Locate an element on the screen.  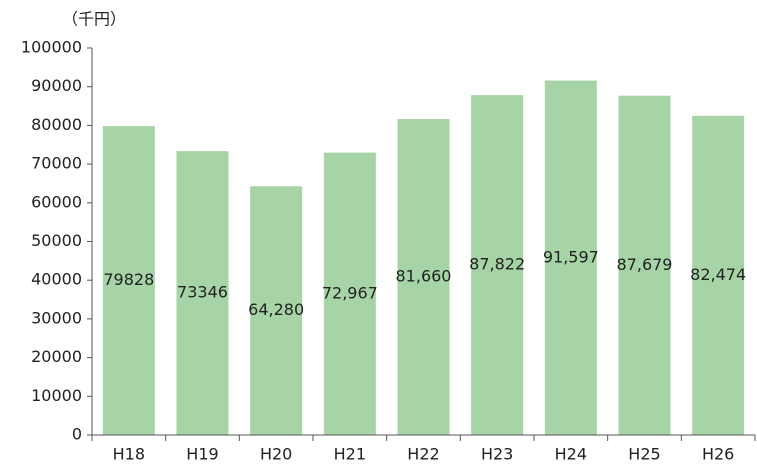
x-tick-label: H24 is located at coordinates (571, 454).